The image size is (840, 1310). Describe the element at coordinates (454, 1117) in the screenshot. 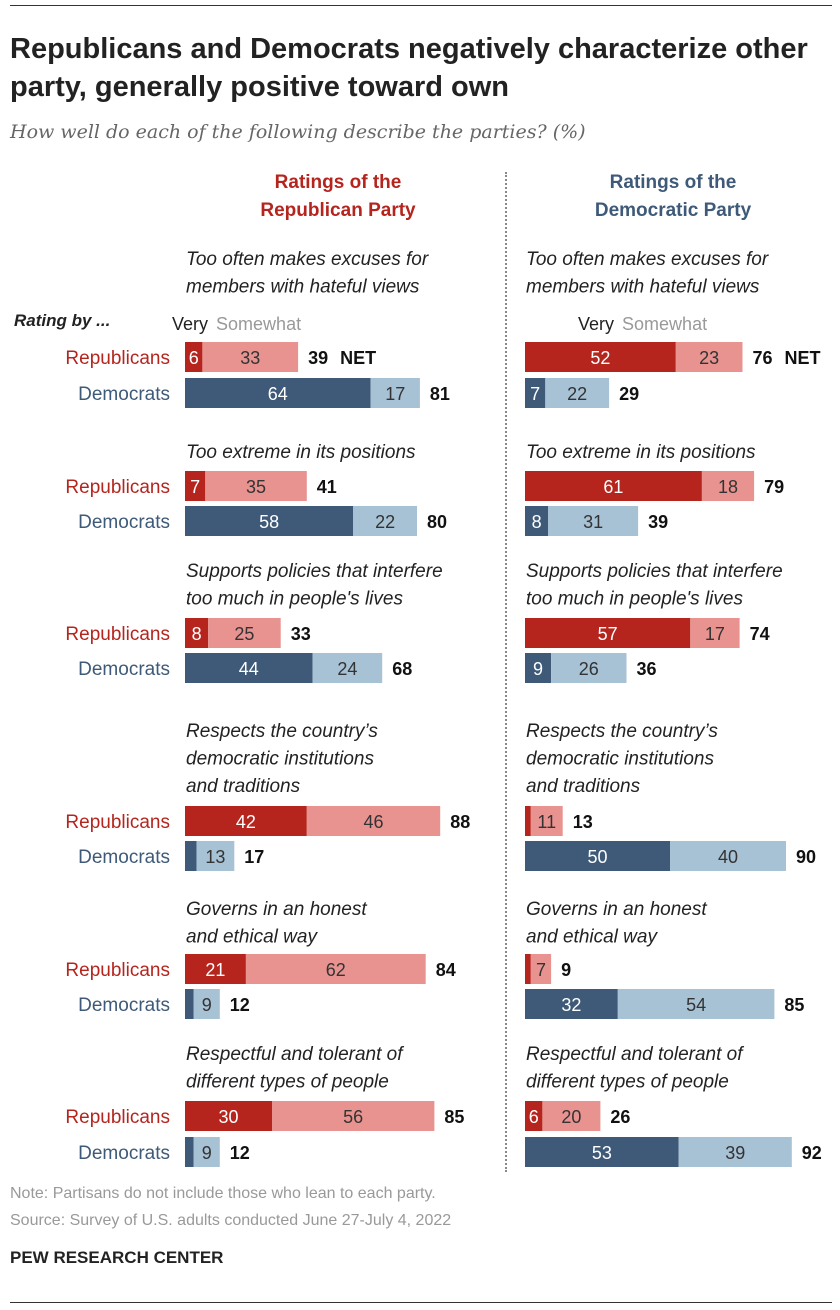

I see `bar-net-value: 85` at that location.